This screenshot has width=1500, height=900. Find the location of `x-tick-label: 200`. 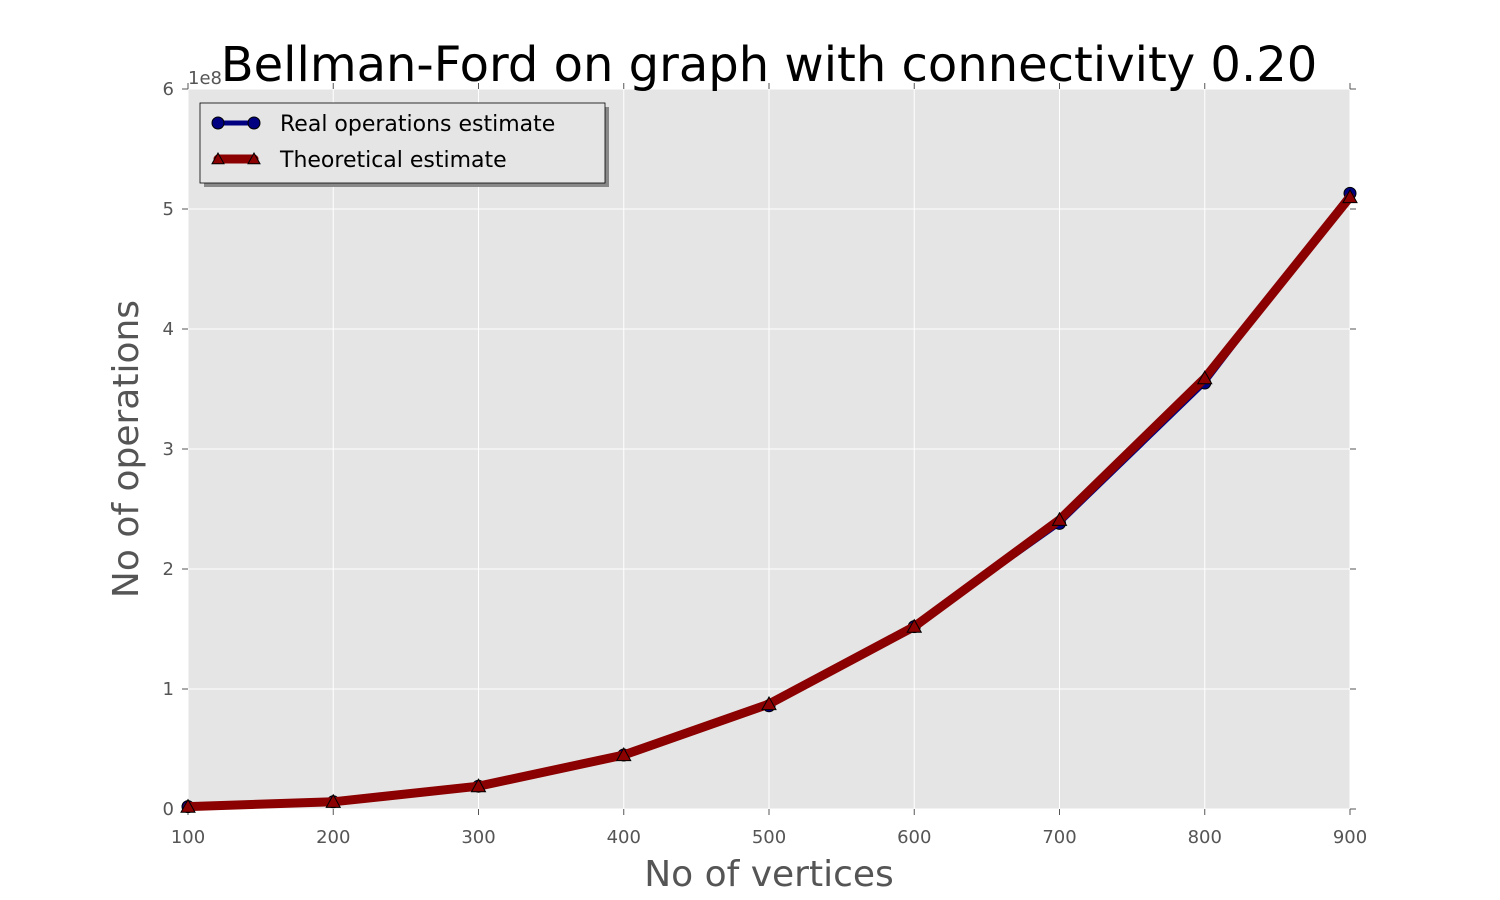

x-tick-label: 200 is located at coordinates (333, 837).